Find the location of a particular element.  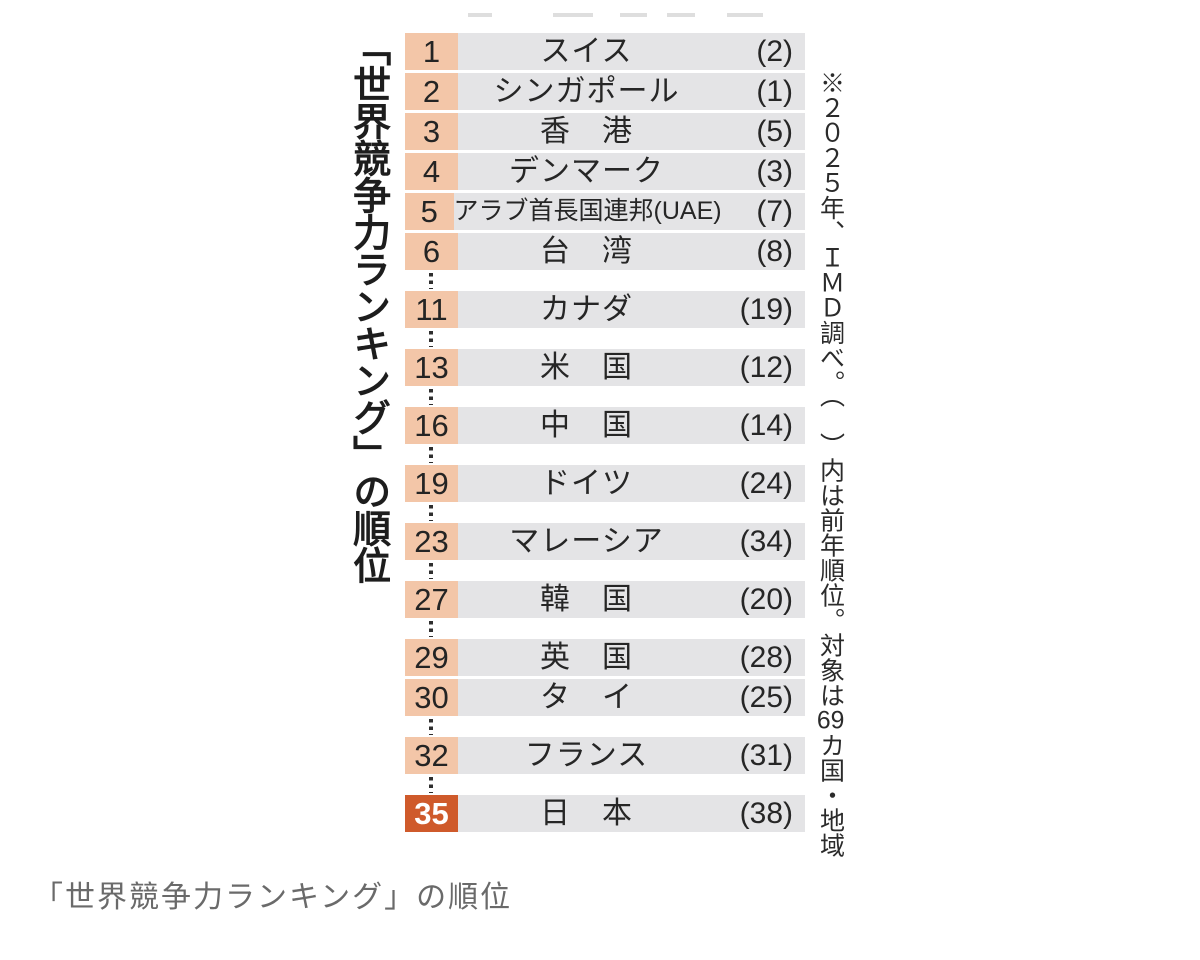

country-name: 米 国 is located at coordinates (586, 367).